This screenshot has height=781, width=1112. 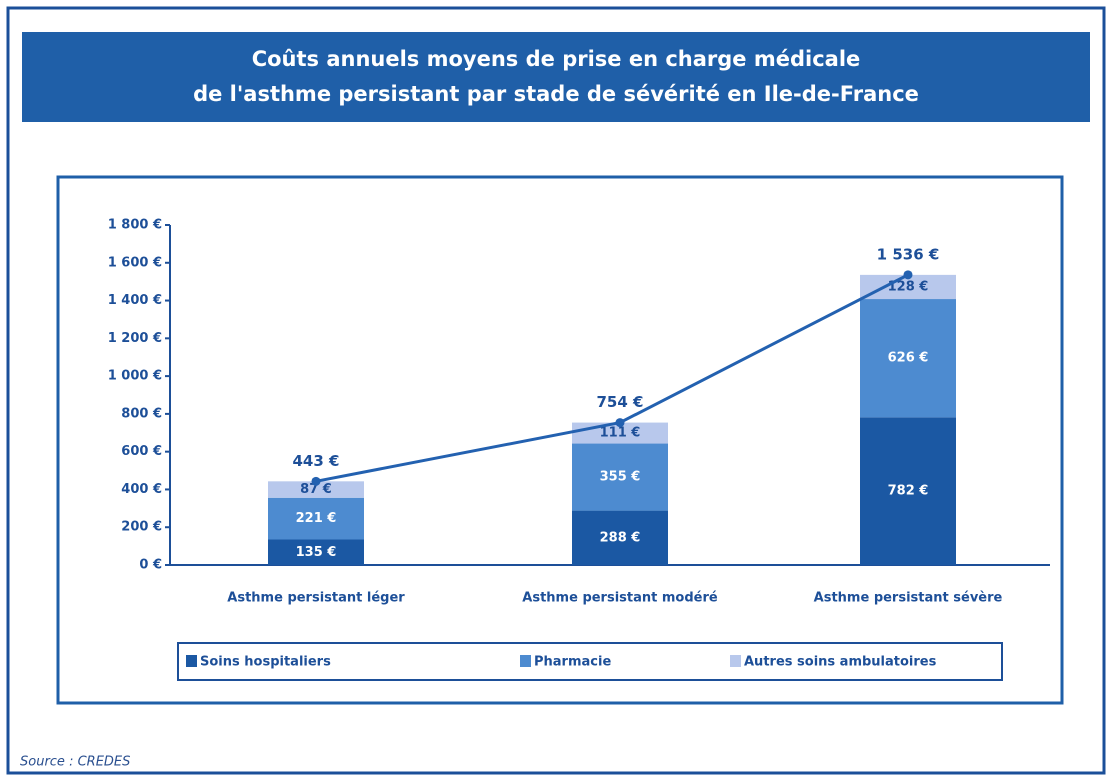 What do you see at coordinates (572, 662) in the screenshot?
I see `legend-label: Pharmacie` at bounding box center [572, 662].